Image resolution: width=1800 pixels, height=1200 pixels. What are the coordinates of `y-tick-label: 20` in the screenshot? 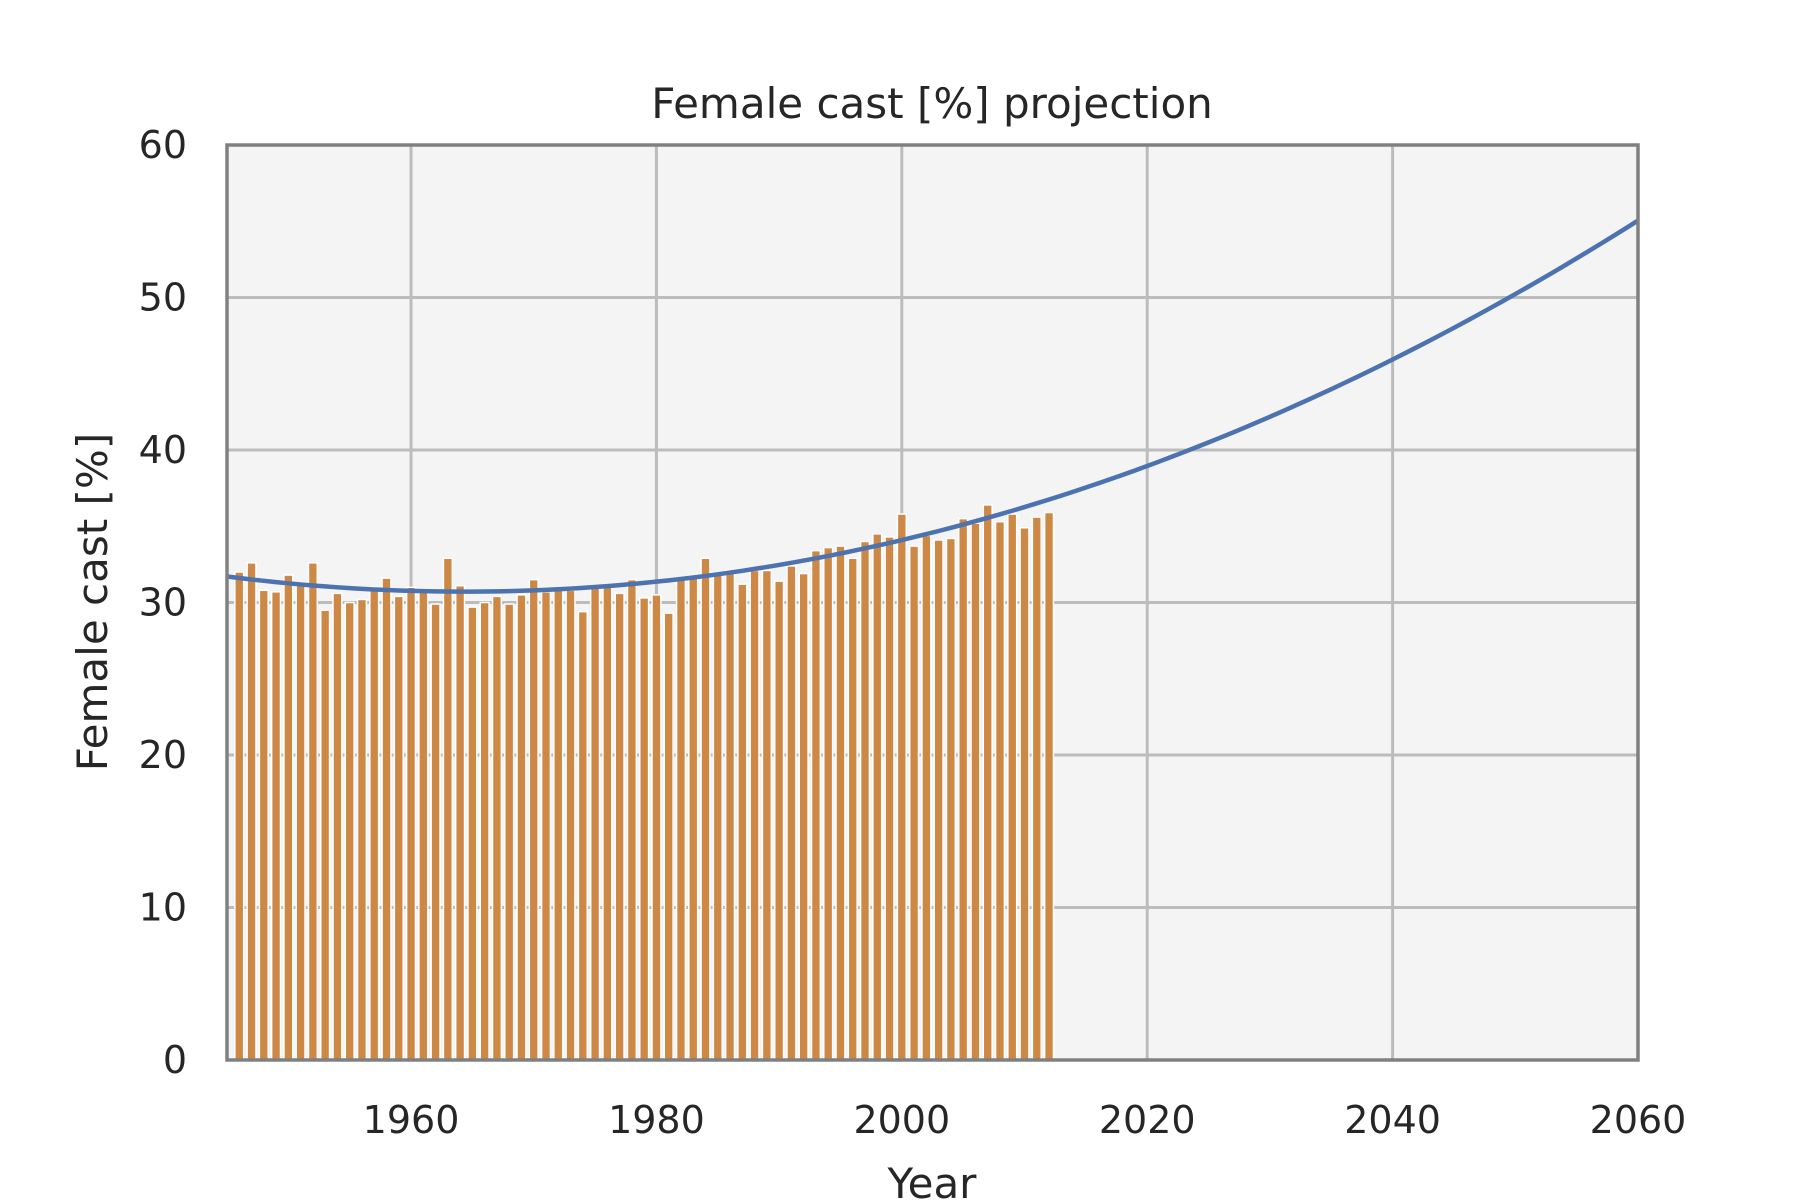 It's located at (163, 755).